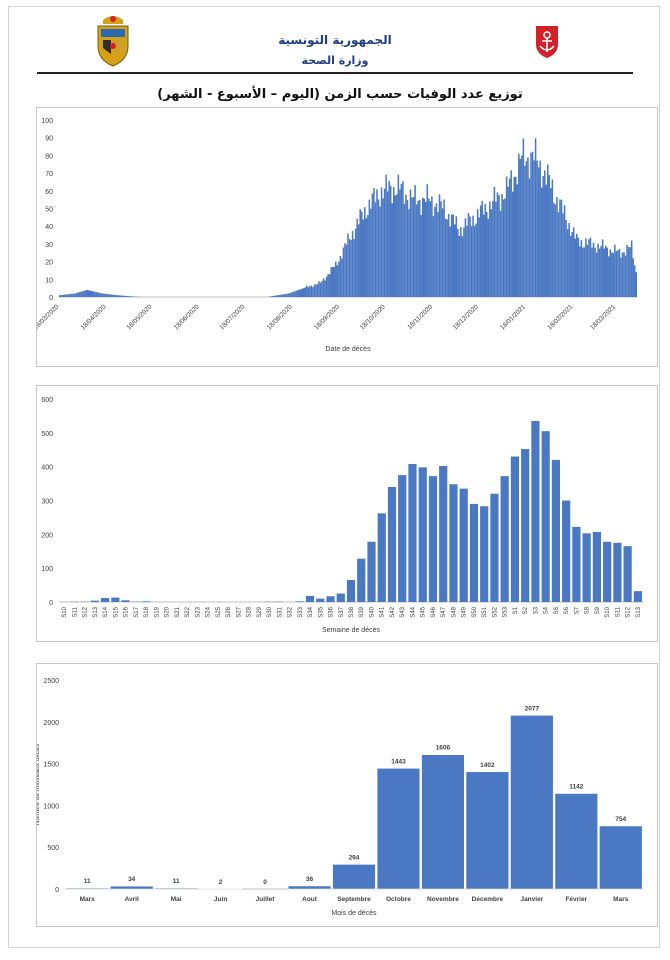  Describe the element at coordinates (310, 899) in the screenshot. I see `x-tick-label: Aout` at that location.